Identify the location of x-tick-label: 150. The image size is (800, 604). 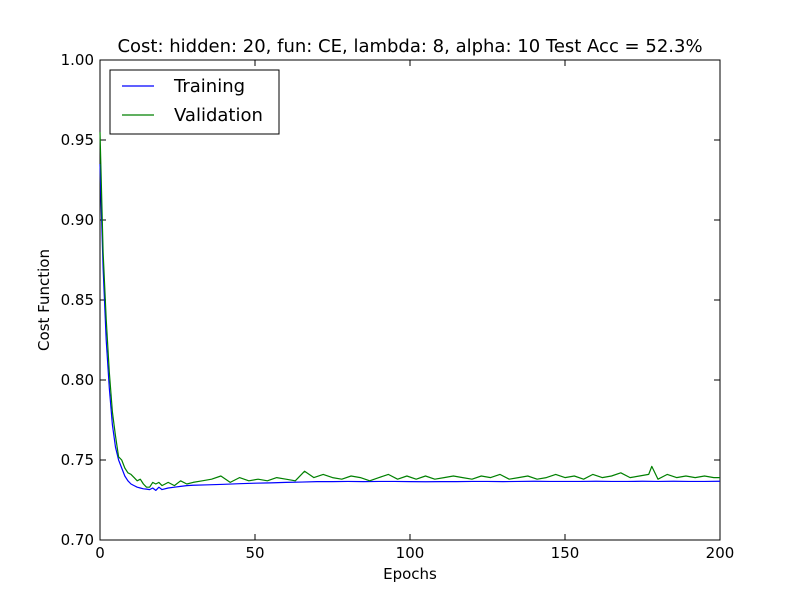
(565, 553).